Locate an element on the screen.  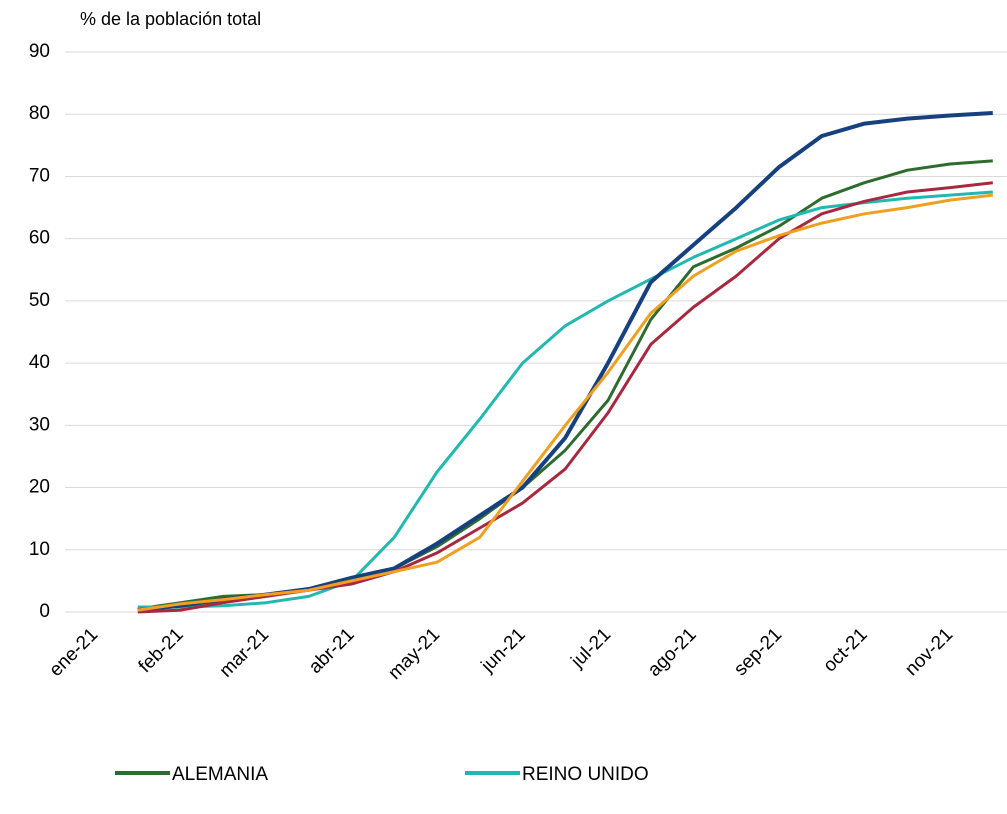
x-tick-label: abr-21 is located at coordinates (332, 651).